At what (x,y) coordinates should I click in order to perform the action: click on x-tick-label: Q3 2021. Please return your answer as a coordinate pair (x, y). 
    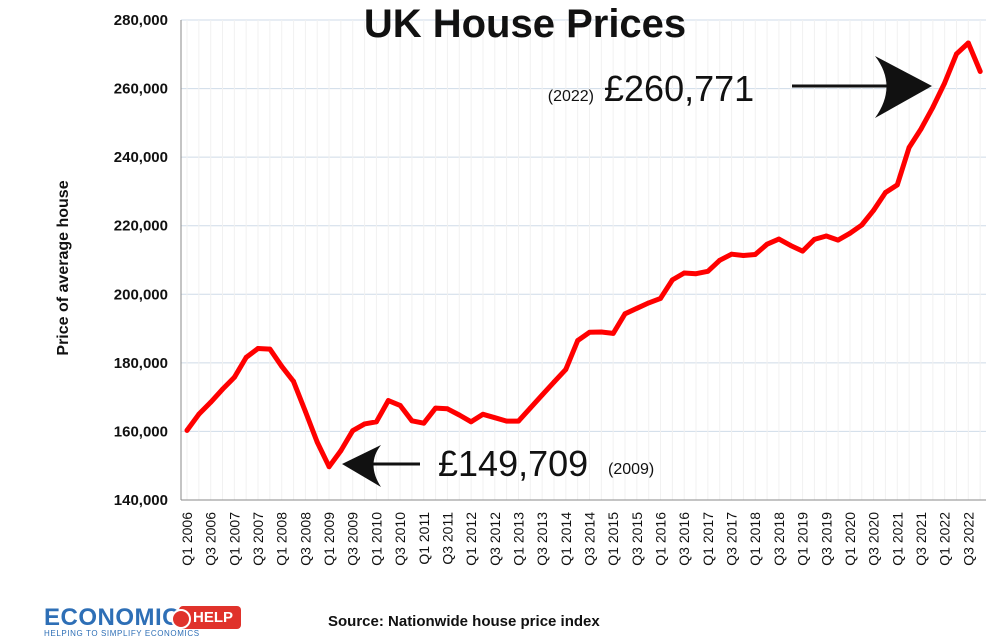
    Looking at the image, I should click on (921, 539).